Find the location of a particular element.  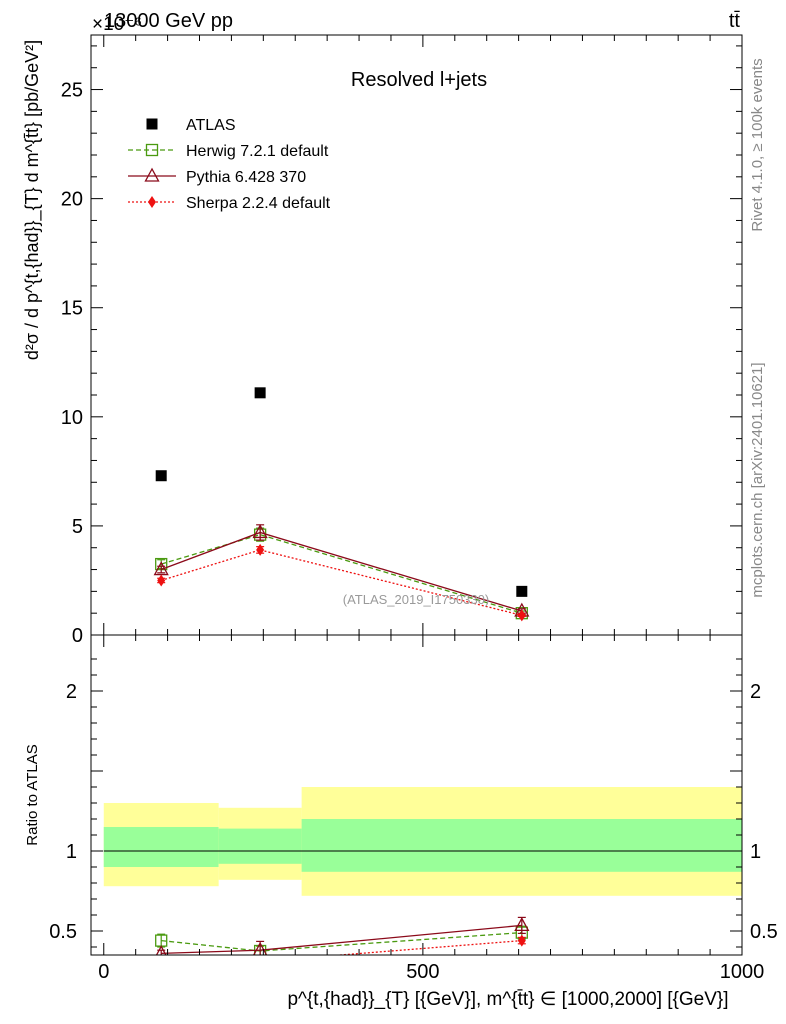

ratio-ylabel: Ratio to ATLAS is located at coordinates (32, 794).